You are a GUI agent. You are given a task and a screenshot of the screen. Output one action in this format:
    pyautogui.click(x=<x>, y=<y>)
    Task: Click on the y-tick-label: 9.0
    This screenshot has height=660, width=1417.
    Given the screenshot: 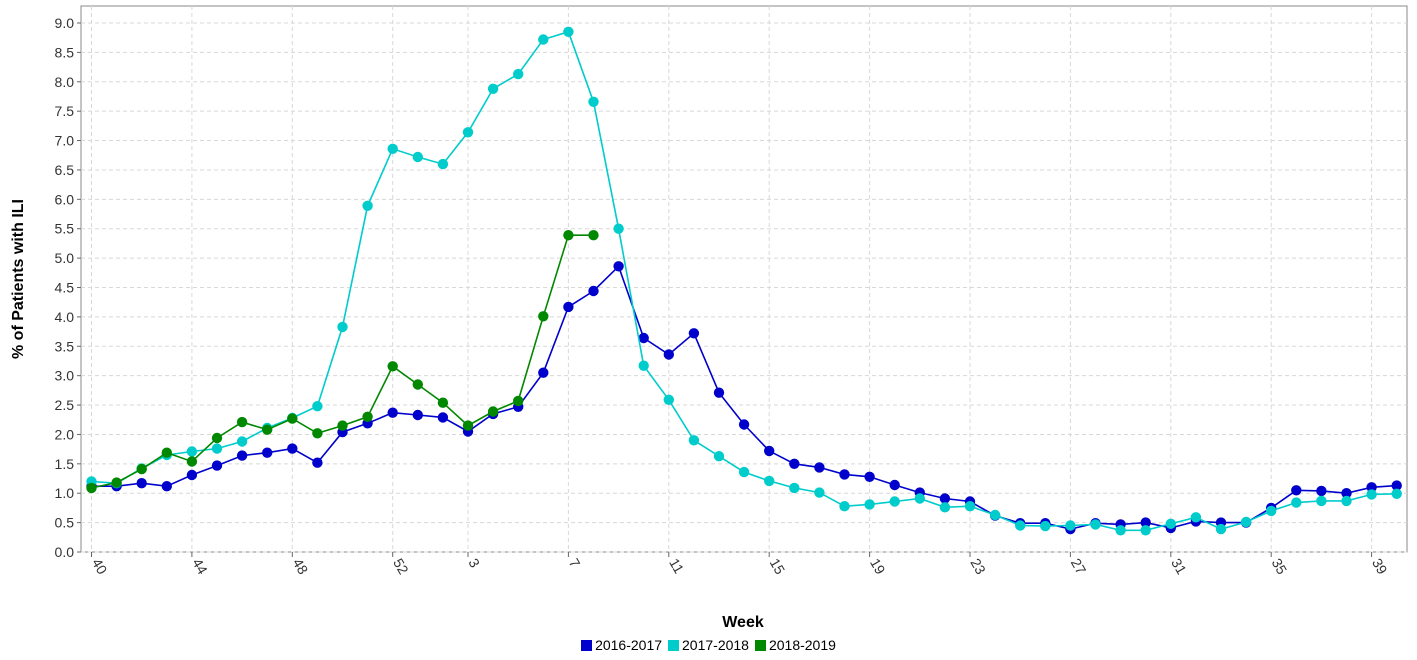 What is the action you would take?
    pyautogui.click(x=65, y=23)
    